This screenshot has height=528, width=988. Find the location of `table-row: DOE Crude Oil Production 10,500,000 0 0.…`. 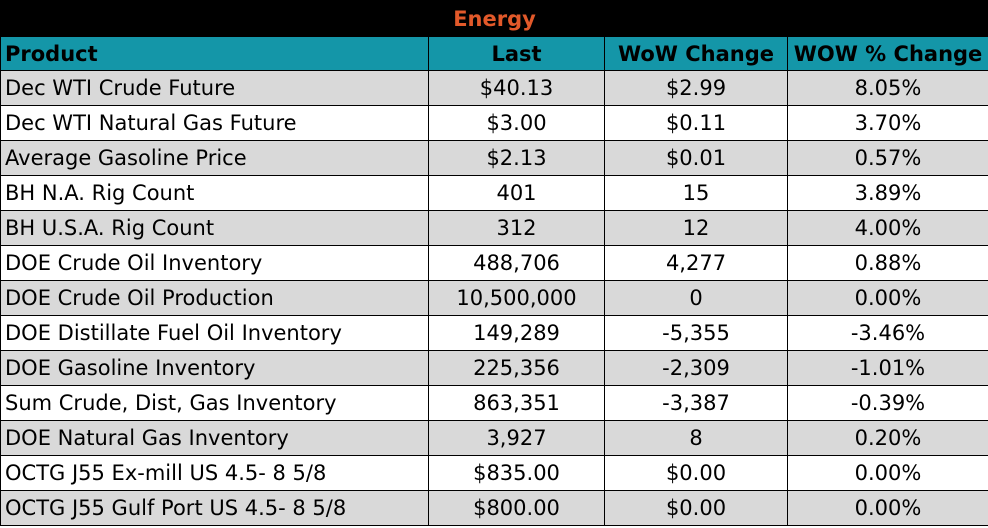

table-row: DOE Crude Oil Production 10,500,000 0 0.… is located at coordinates (494, 298).